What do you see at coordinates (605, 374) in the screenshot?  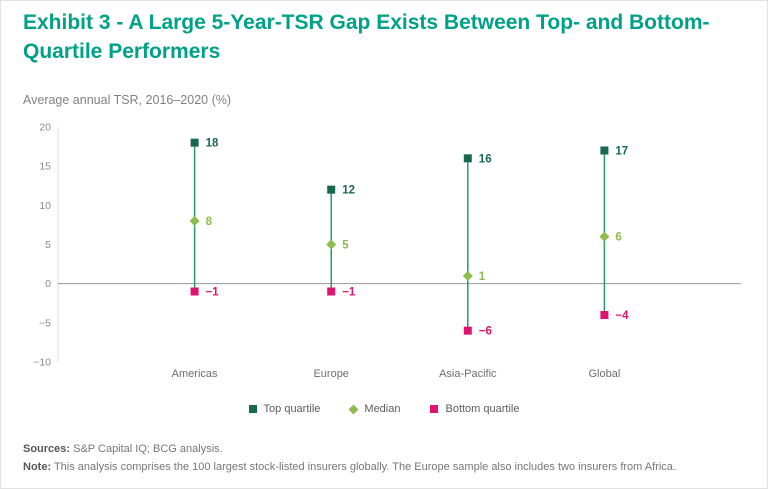 I see `category-label: Global` at bounding box center [605, 374].